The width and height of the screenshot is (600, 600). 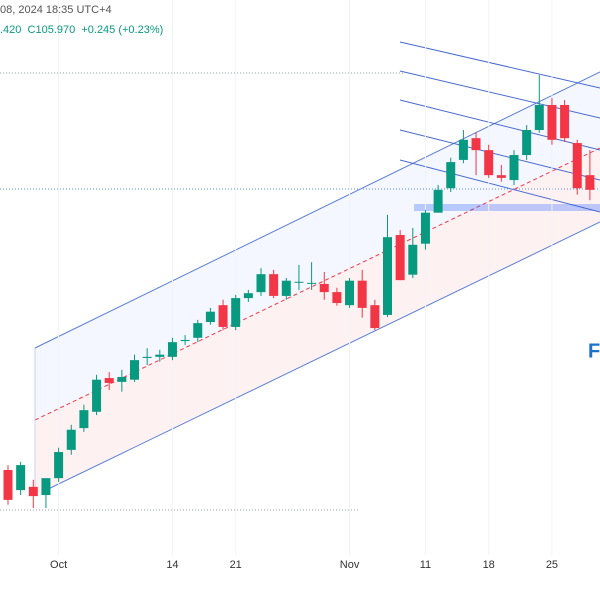 I want to click on x-tick-label: Oct, so click(x=58, y=565).